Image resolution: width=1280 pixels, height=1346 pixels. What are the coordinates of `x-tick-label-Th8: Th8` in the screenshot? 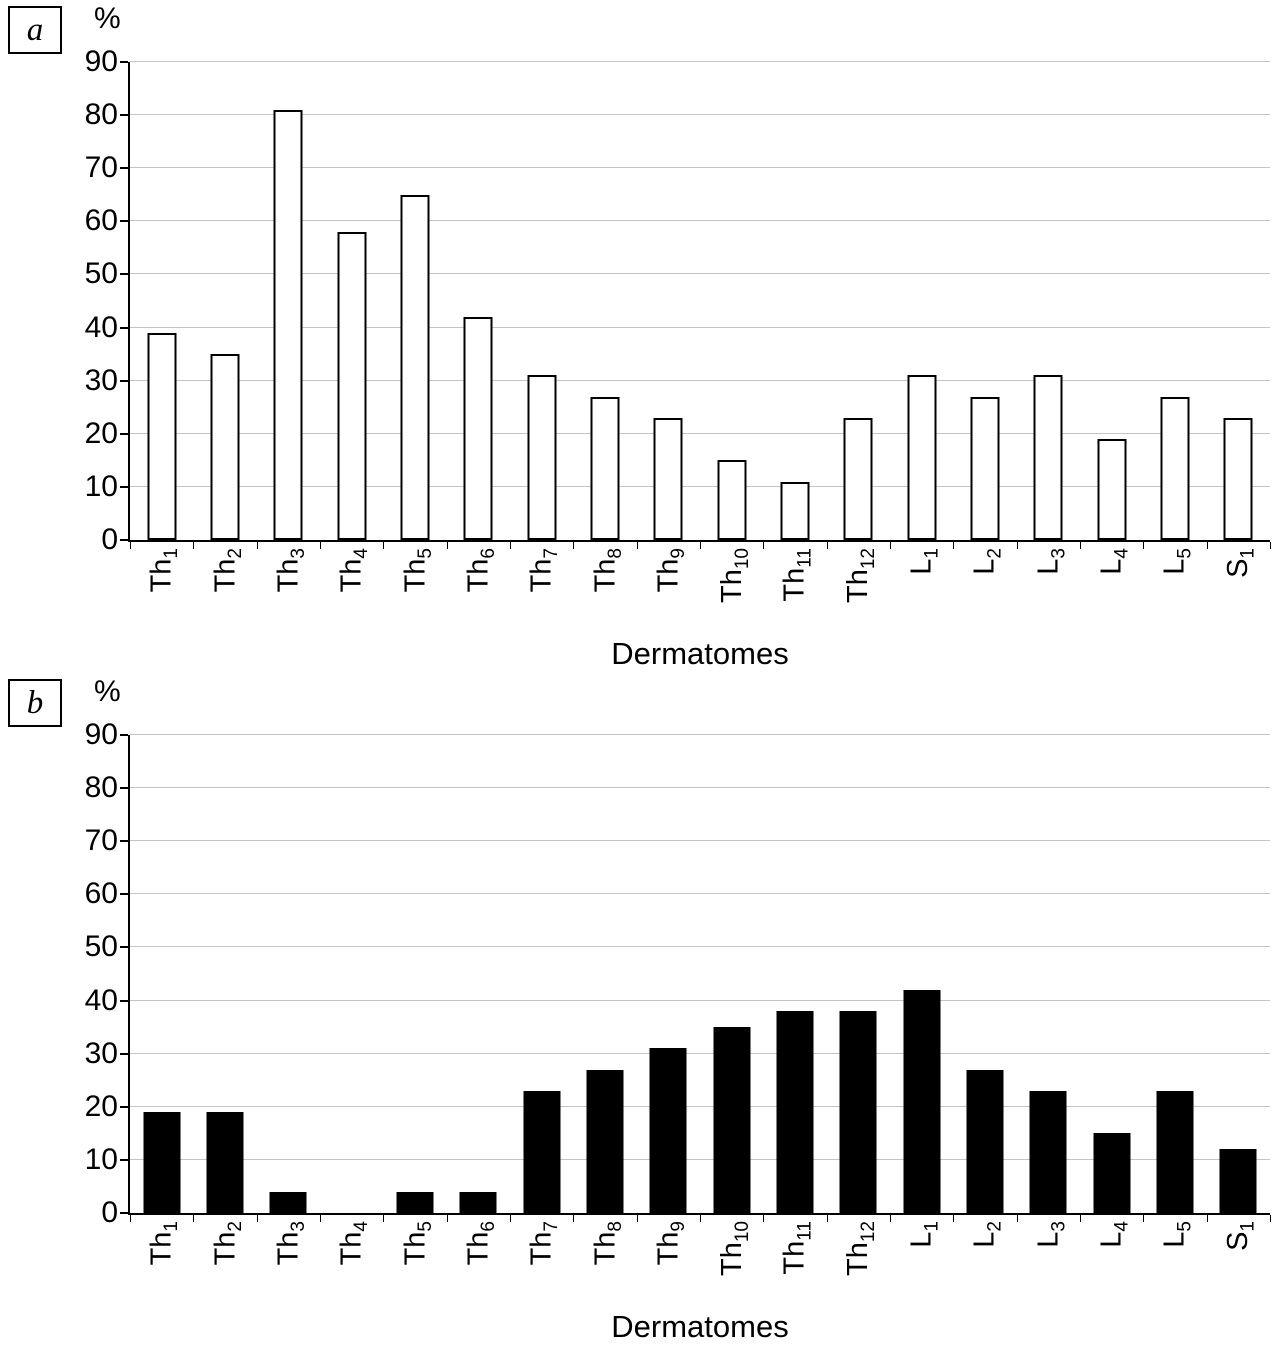 It's located at (607, 570).